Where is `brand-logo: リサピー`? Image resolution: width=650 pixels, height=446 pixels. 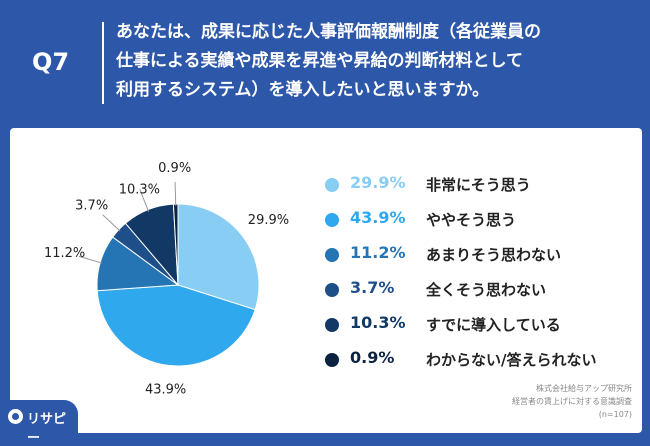
brand-logo: リサピー is located at coordinates (39, 423).